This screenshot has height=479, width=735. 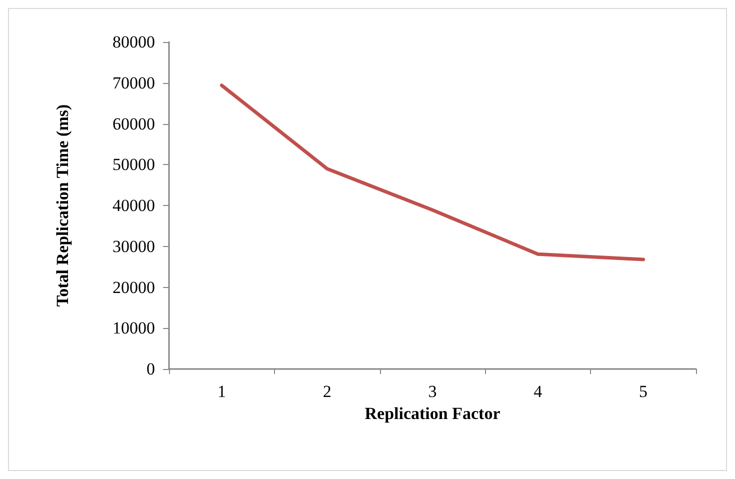 What do you see at coordinates (133, 205) in the screenshot?
I see `y-tick-label: 40000` at bounding box center [133, 205].